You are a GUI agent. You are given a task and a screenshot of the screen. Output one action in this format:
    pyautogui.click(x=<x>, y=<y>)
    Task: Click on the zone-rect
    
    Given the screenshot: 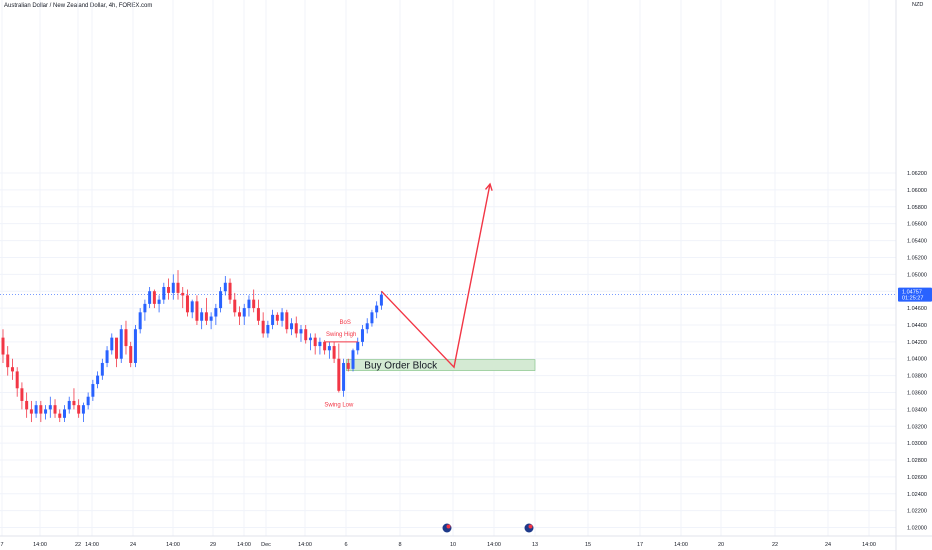 What is the action you would take?
    pyautogui.click(x=440, y=365)
    